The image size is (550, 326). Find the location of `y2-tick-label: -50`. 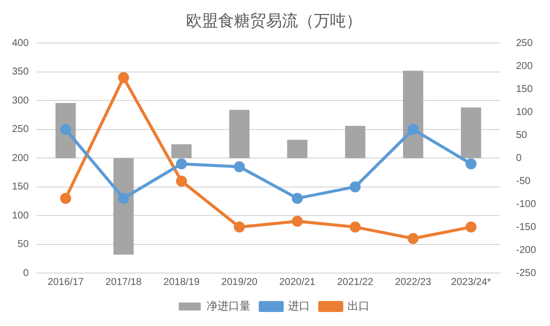

y2-tick-label: -50 is located at coordinates (523, 181).